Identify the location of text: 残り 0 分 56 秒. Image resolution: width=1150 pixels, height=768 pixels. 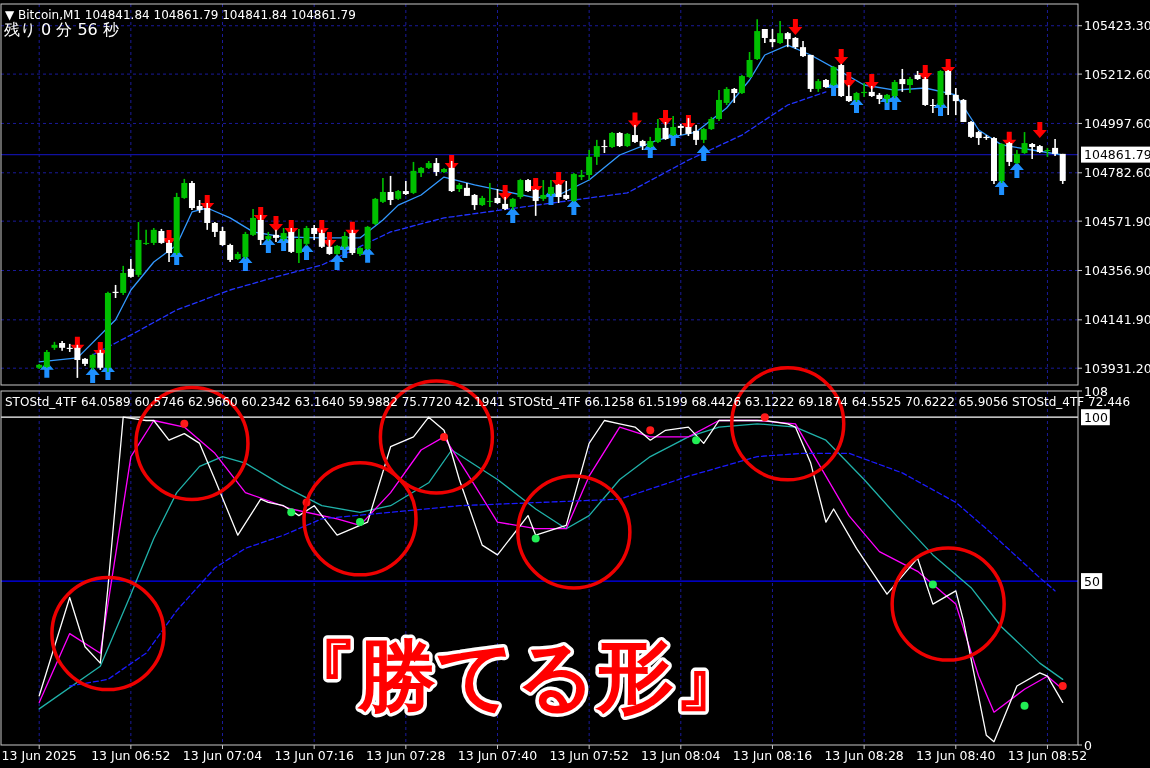
(61, 29).